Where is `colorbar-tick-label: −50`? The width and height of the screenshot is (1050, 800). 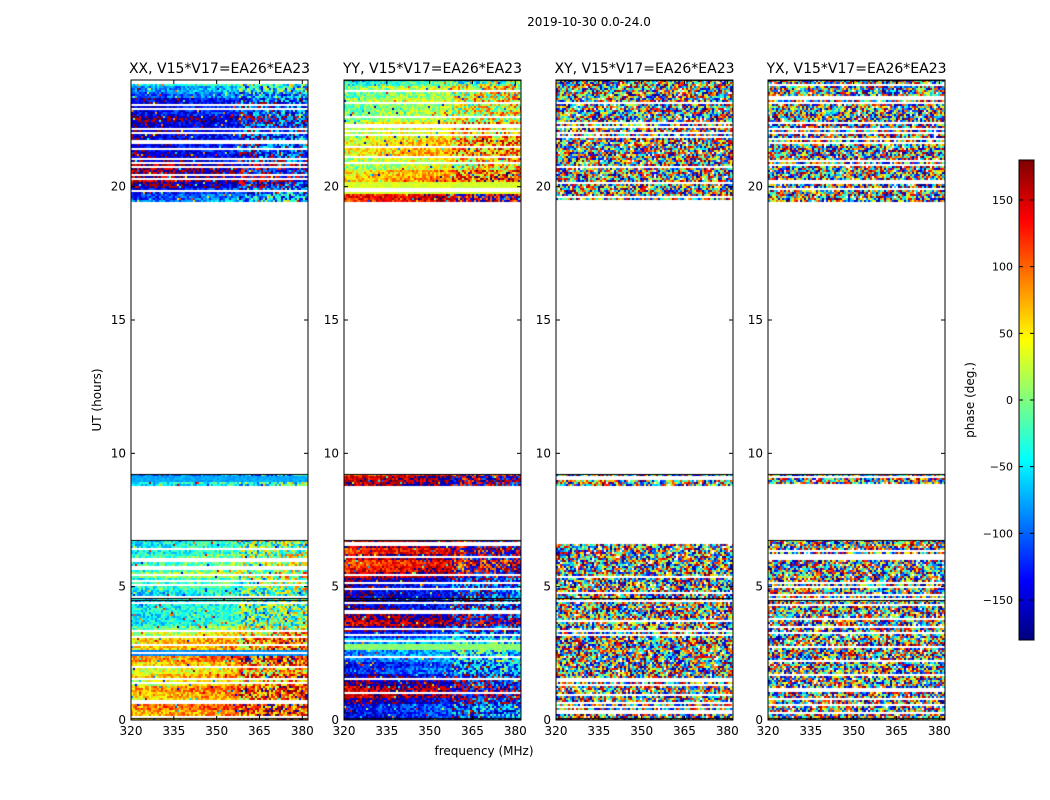 colorbar-tick-label: −50 is located at coordinates (1001, 467).